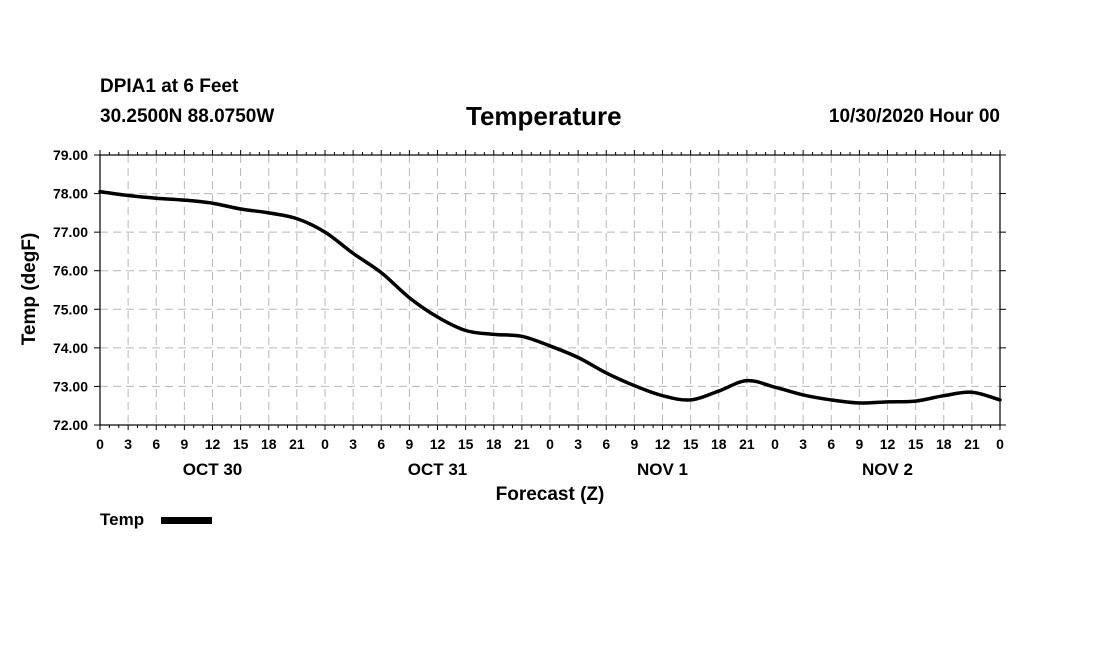  Describe the element at coordinates (70, 232) in the screenshot. I see `y-tick-label: 77.00` at that location.